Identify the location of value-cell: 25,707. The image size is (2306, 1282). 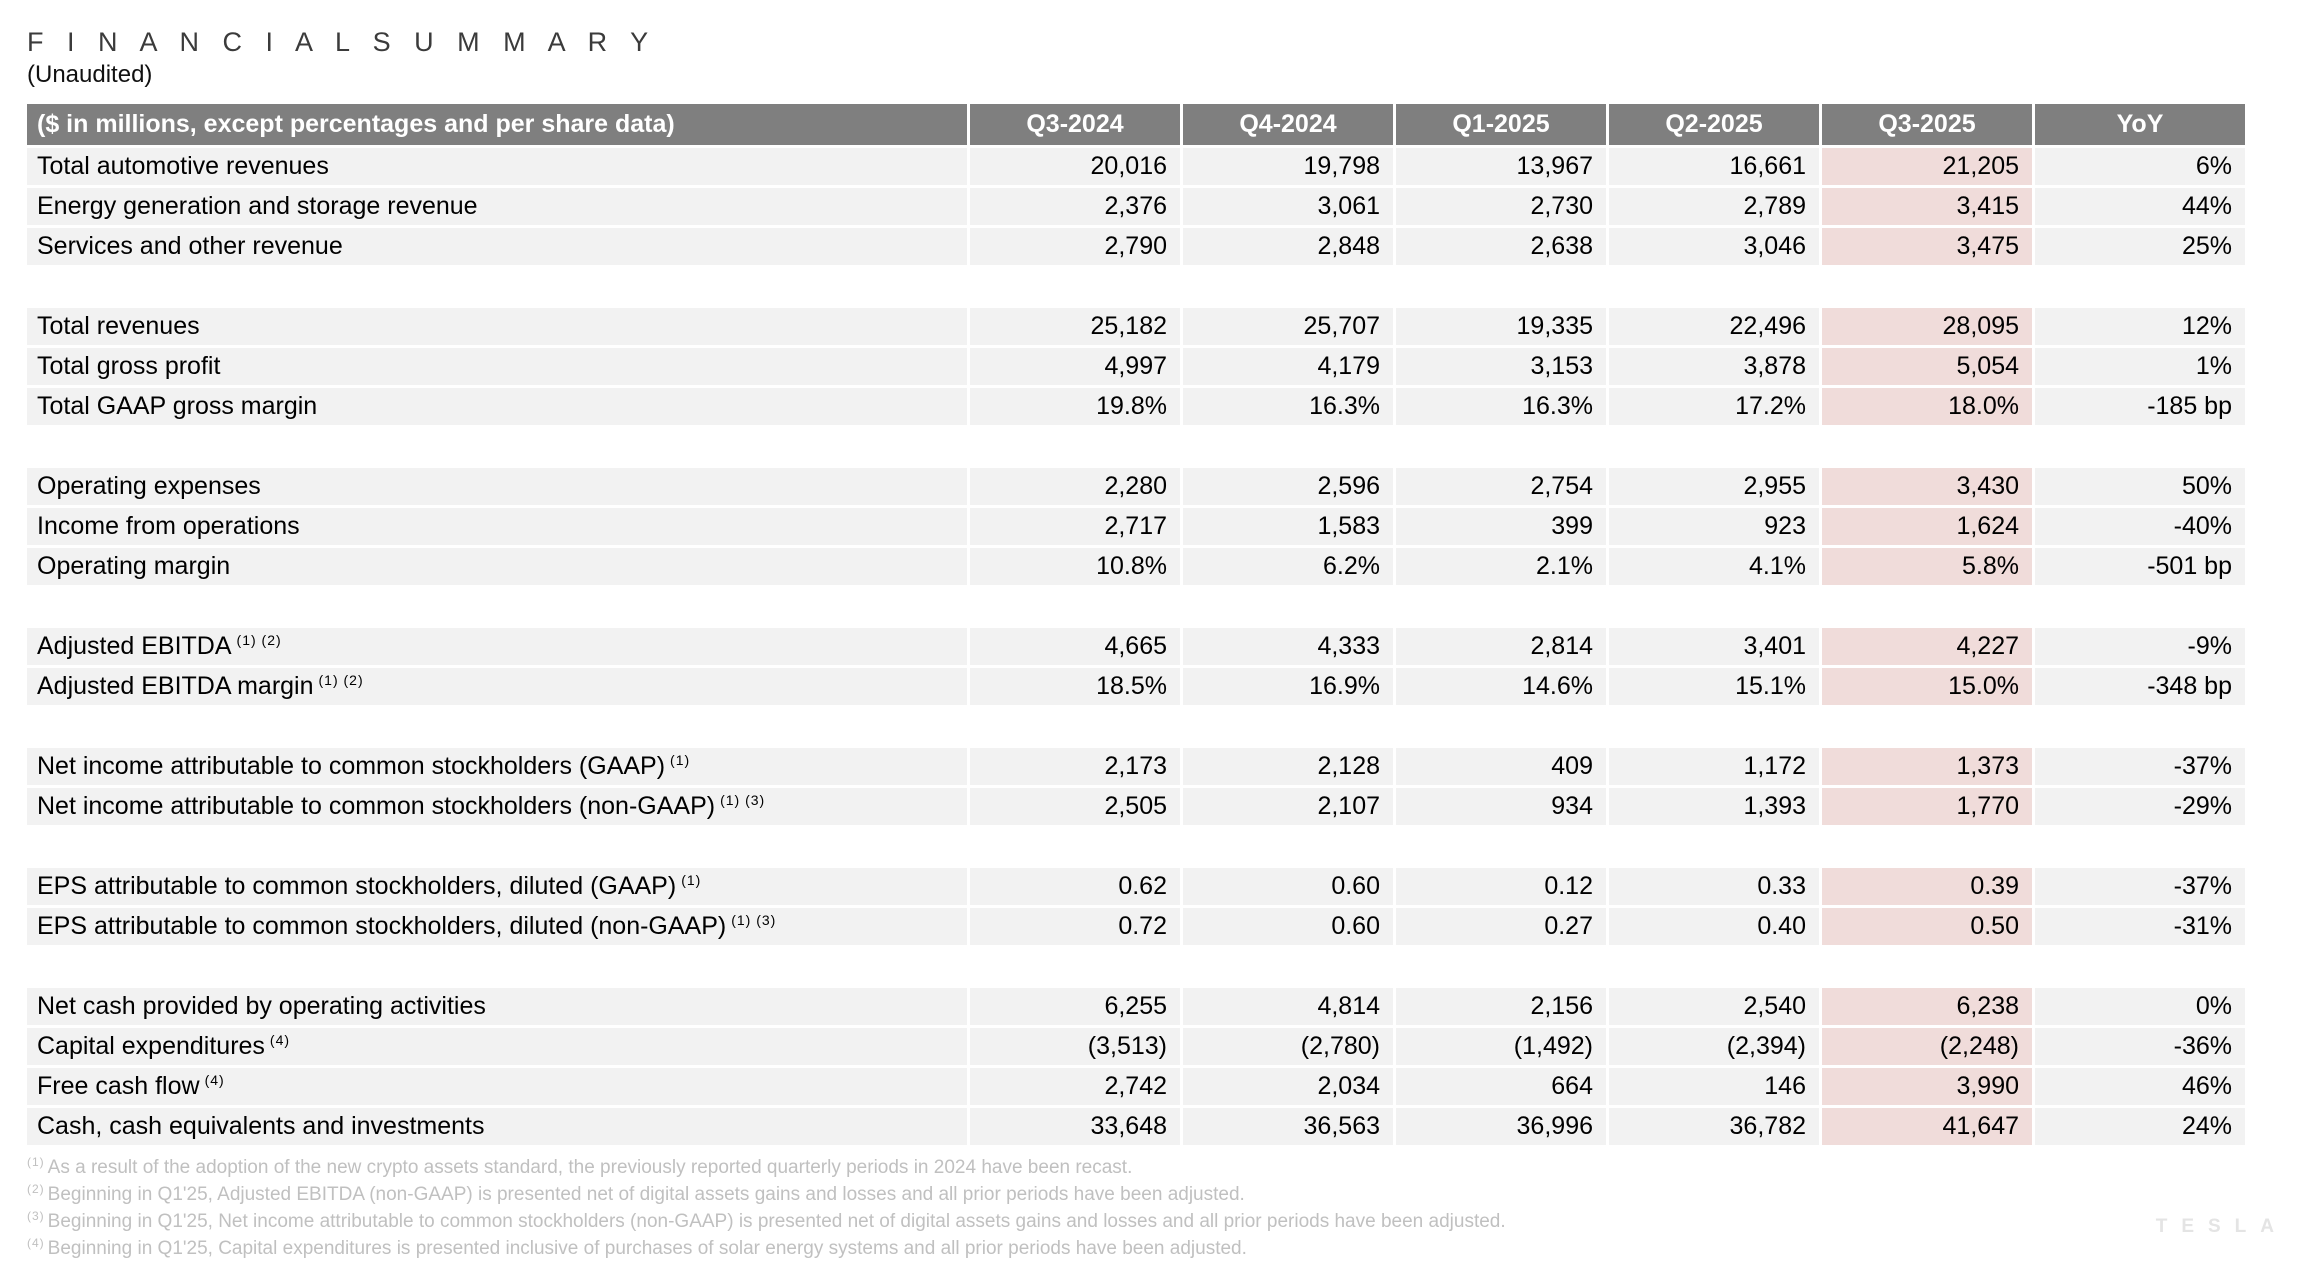
(1288, 326).